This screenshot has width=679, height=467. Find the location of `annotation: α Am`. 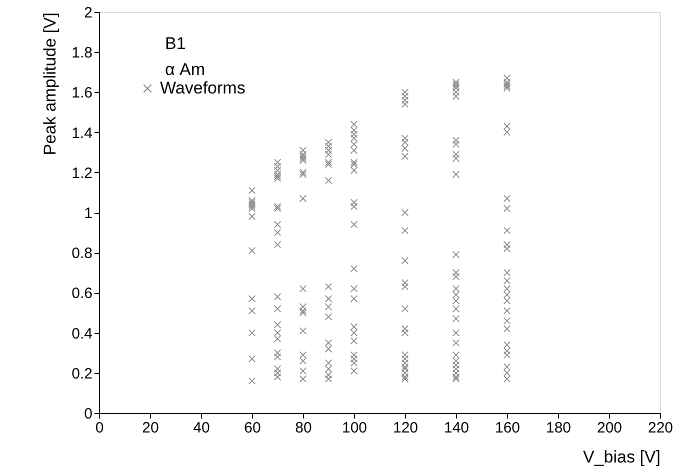

annotation: α Am is located at coordinates (185, 69).